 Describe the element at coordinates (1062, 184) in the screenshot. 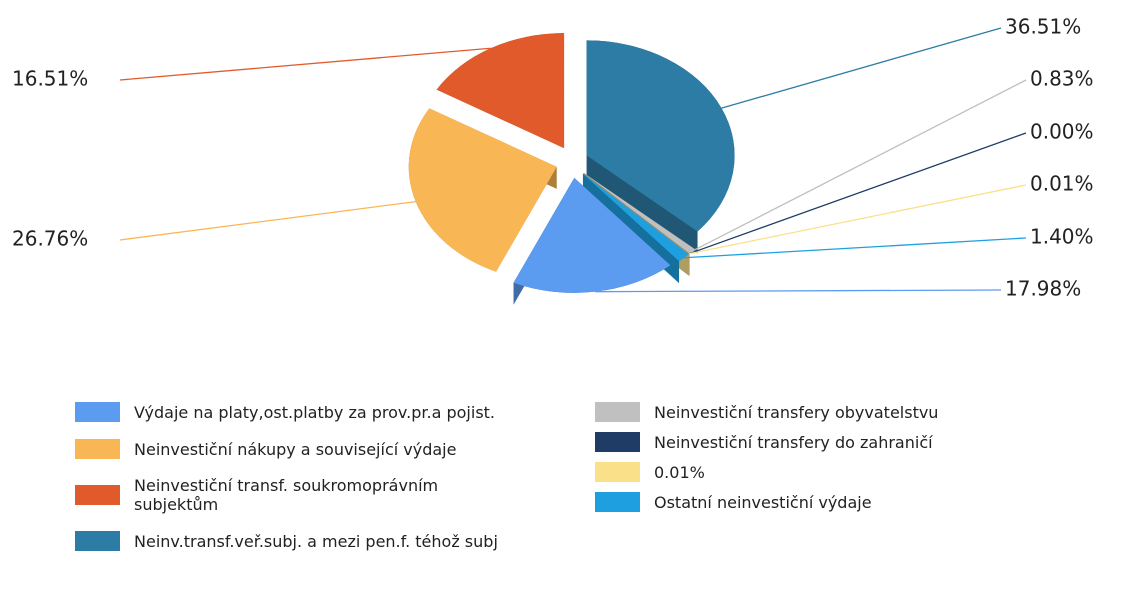

I see `data-label: 0.01%` at that location.